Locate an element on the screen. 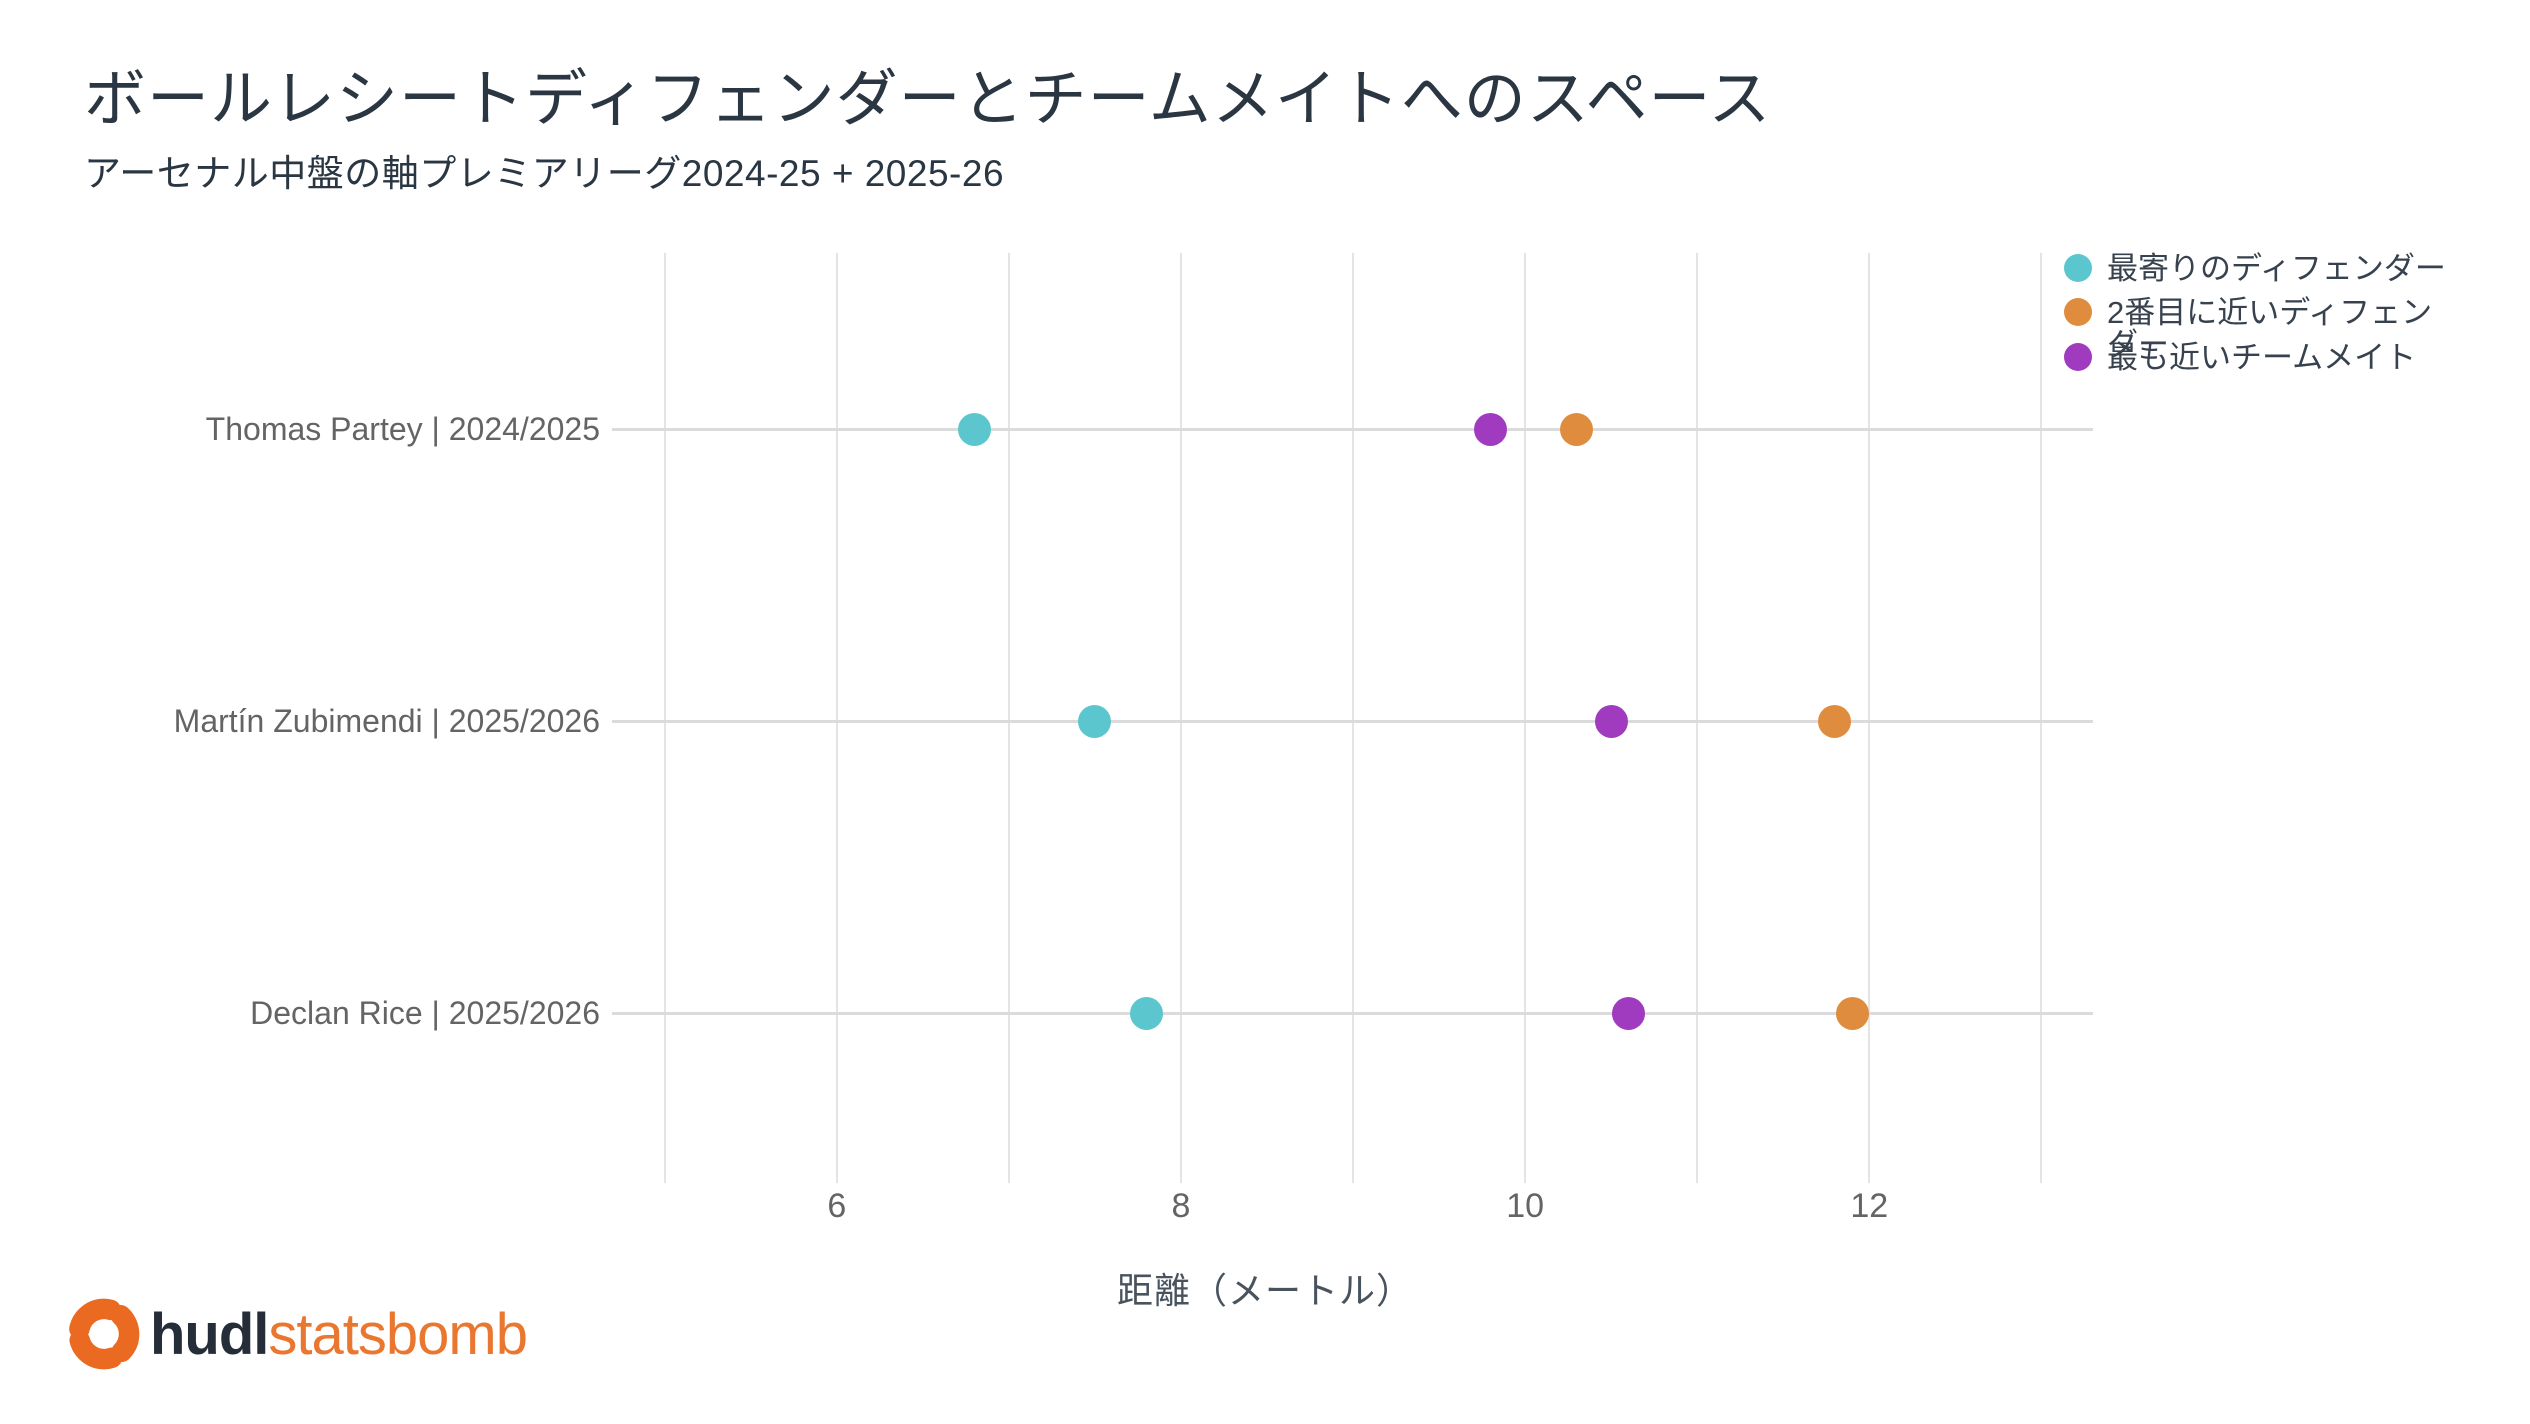 The height and width of the screenshot is (1424, 2530). statsbomb-wordmark: statsbomb is located at coordinates (398, 1334).